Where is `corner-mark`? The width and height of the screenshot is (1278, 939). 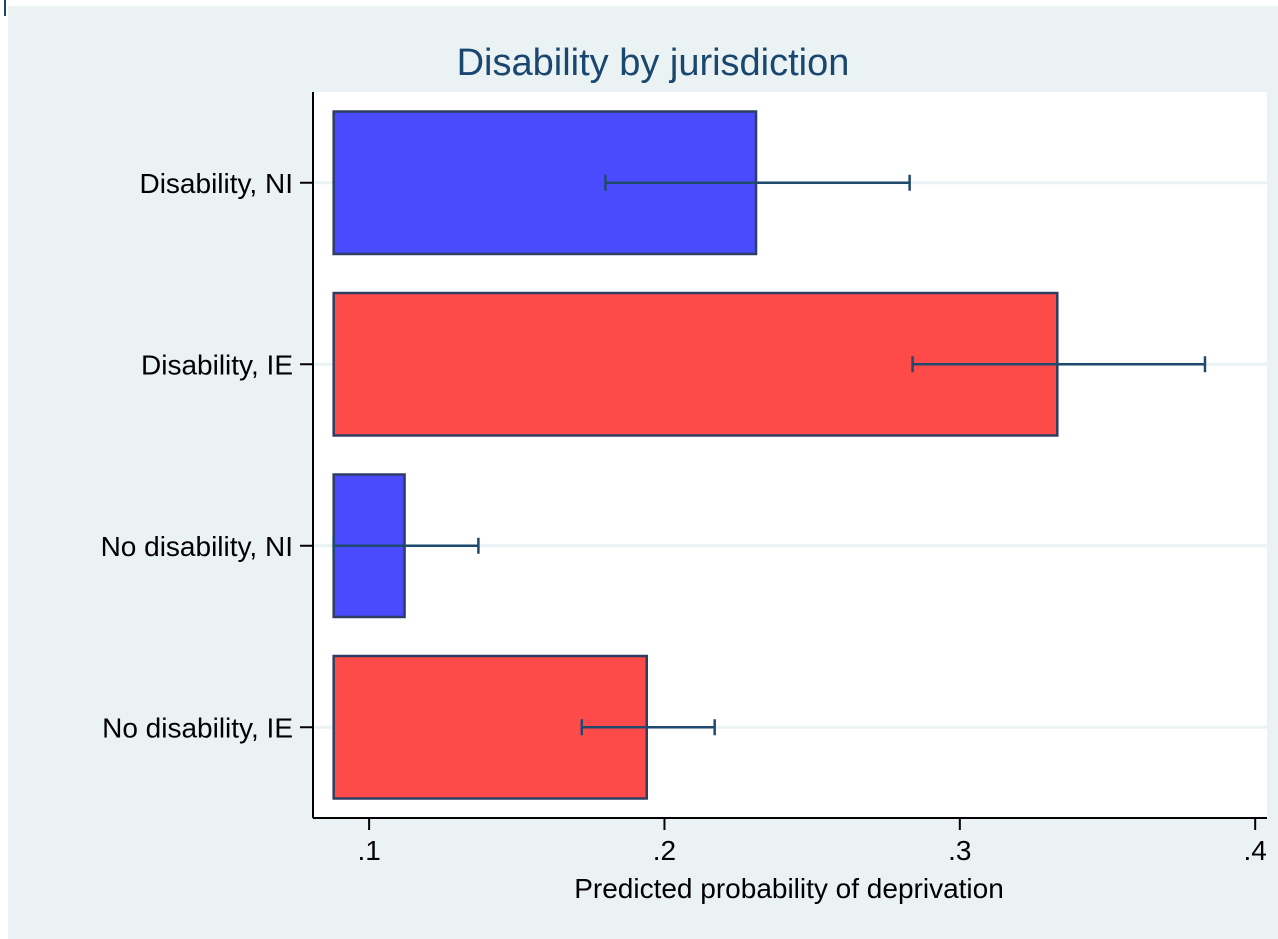
corner-mark is located at coordinates (5, 8).